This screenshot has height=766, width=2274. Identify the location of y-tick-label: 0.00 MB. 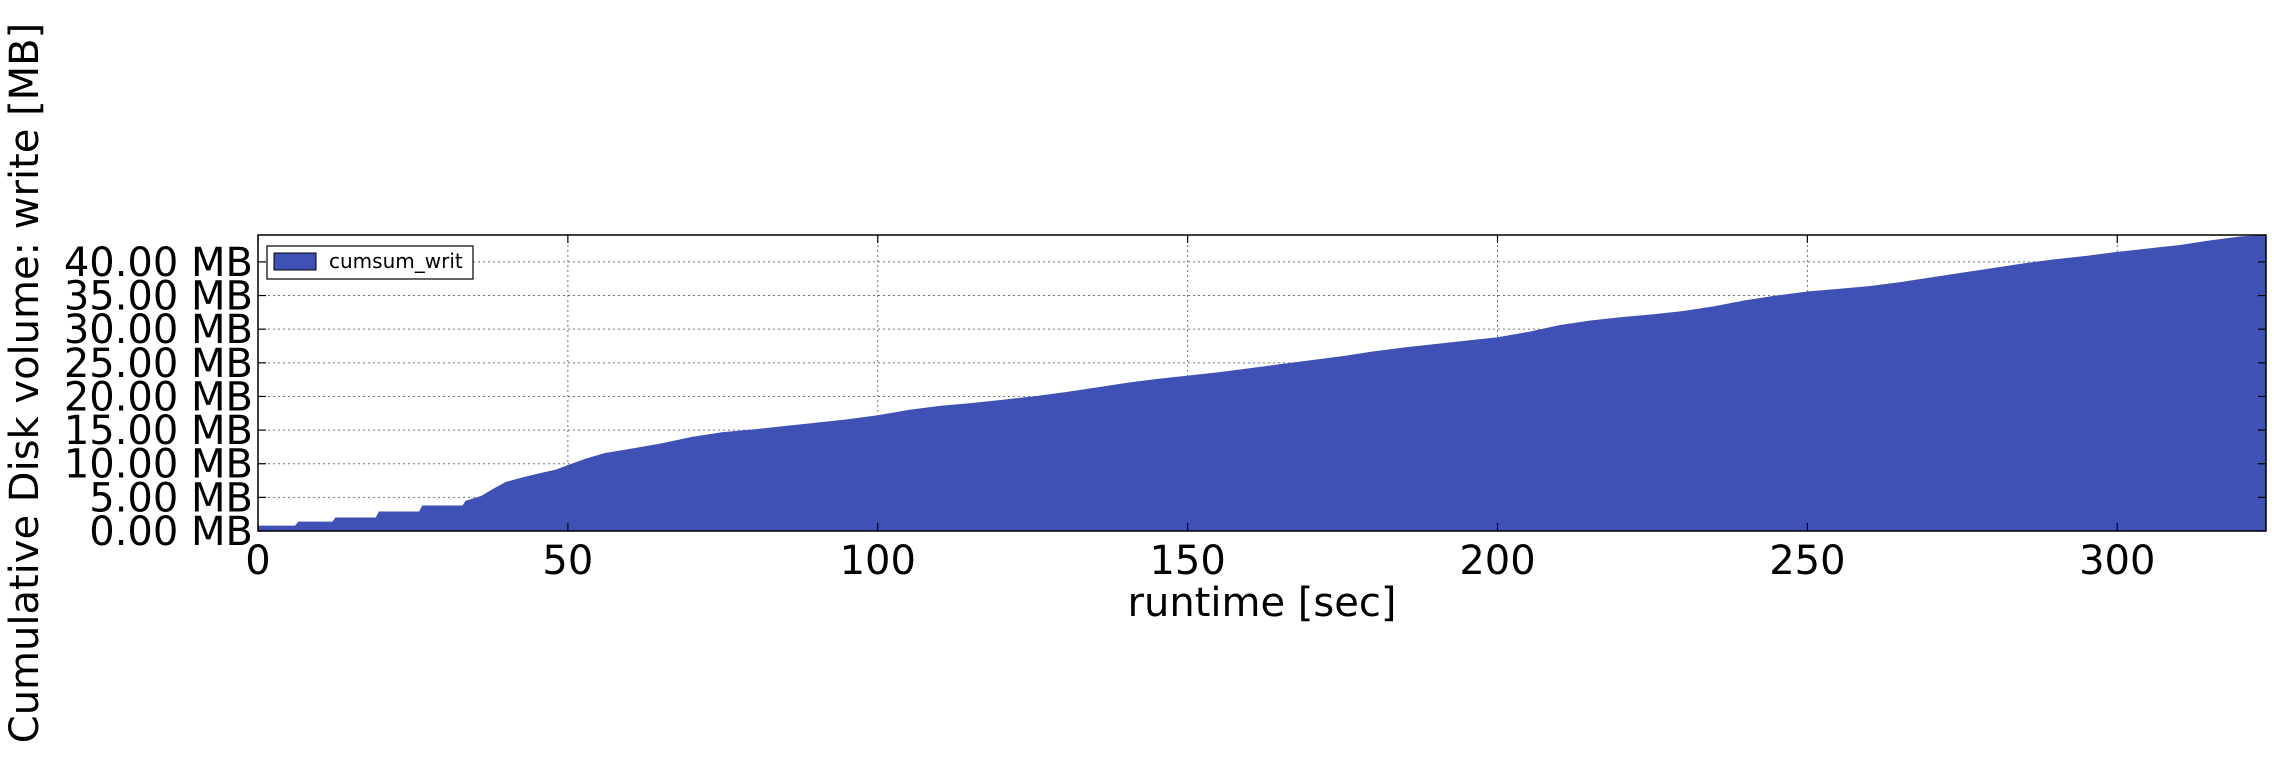
(171, 532).